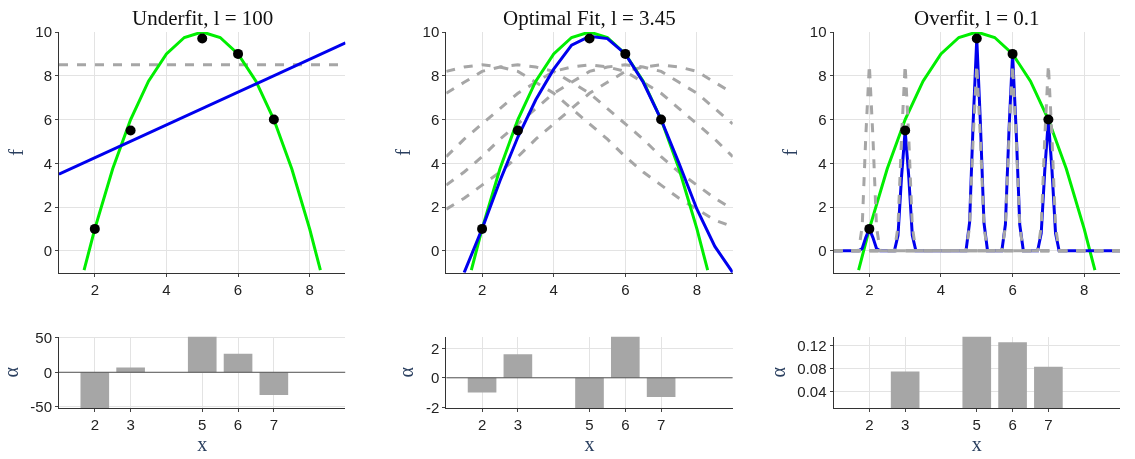 The height and width of the screenshot is (459, 1135). I want to click on y-tick-label: 0.08, so click(812, 368).